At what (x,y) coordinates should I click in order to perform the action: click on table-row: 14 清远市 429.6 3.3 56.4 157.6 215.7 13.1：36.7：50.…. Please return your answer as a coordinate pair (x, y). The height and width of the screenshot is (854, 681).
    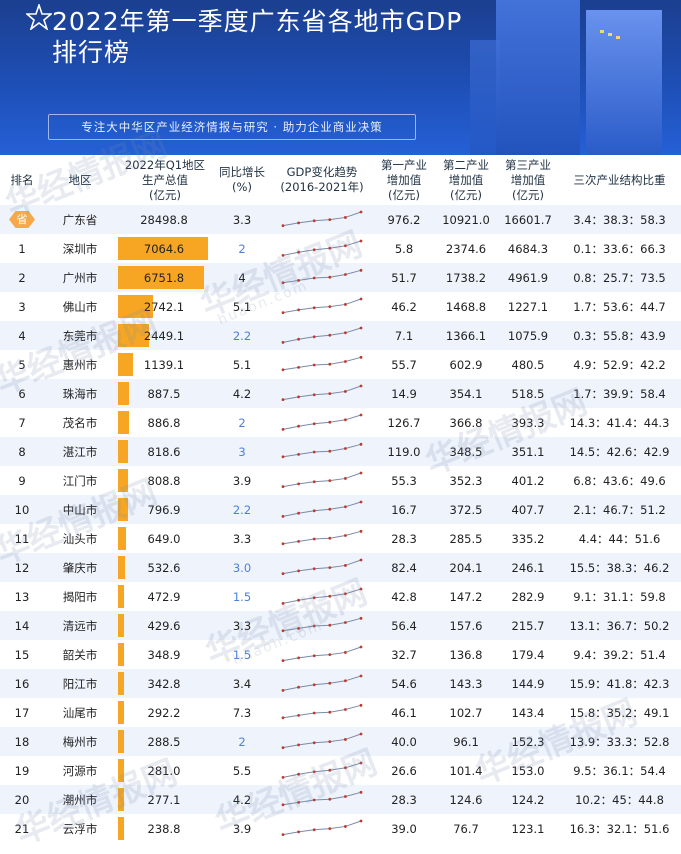
    Looking at the image, I should click on (340, 625).